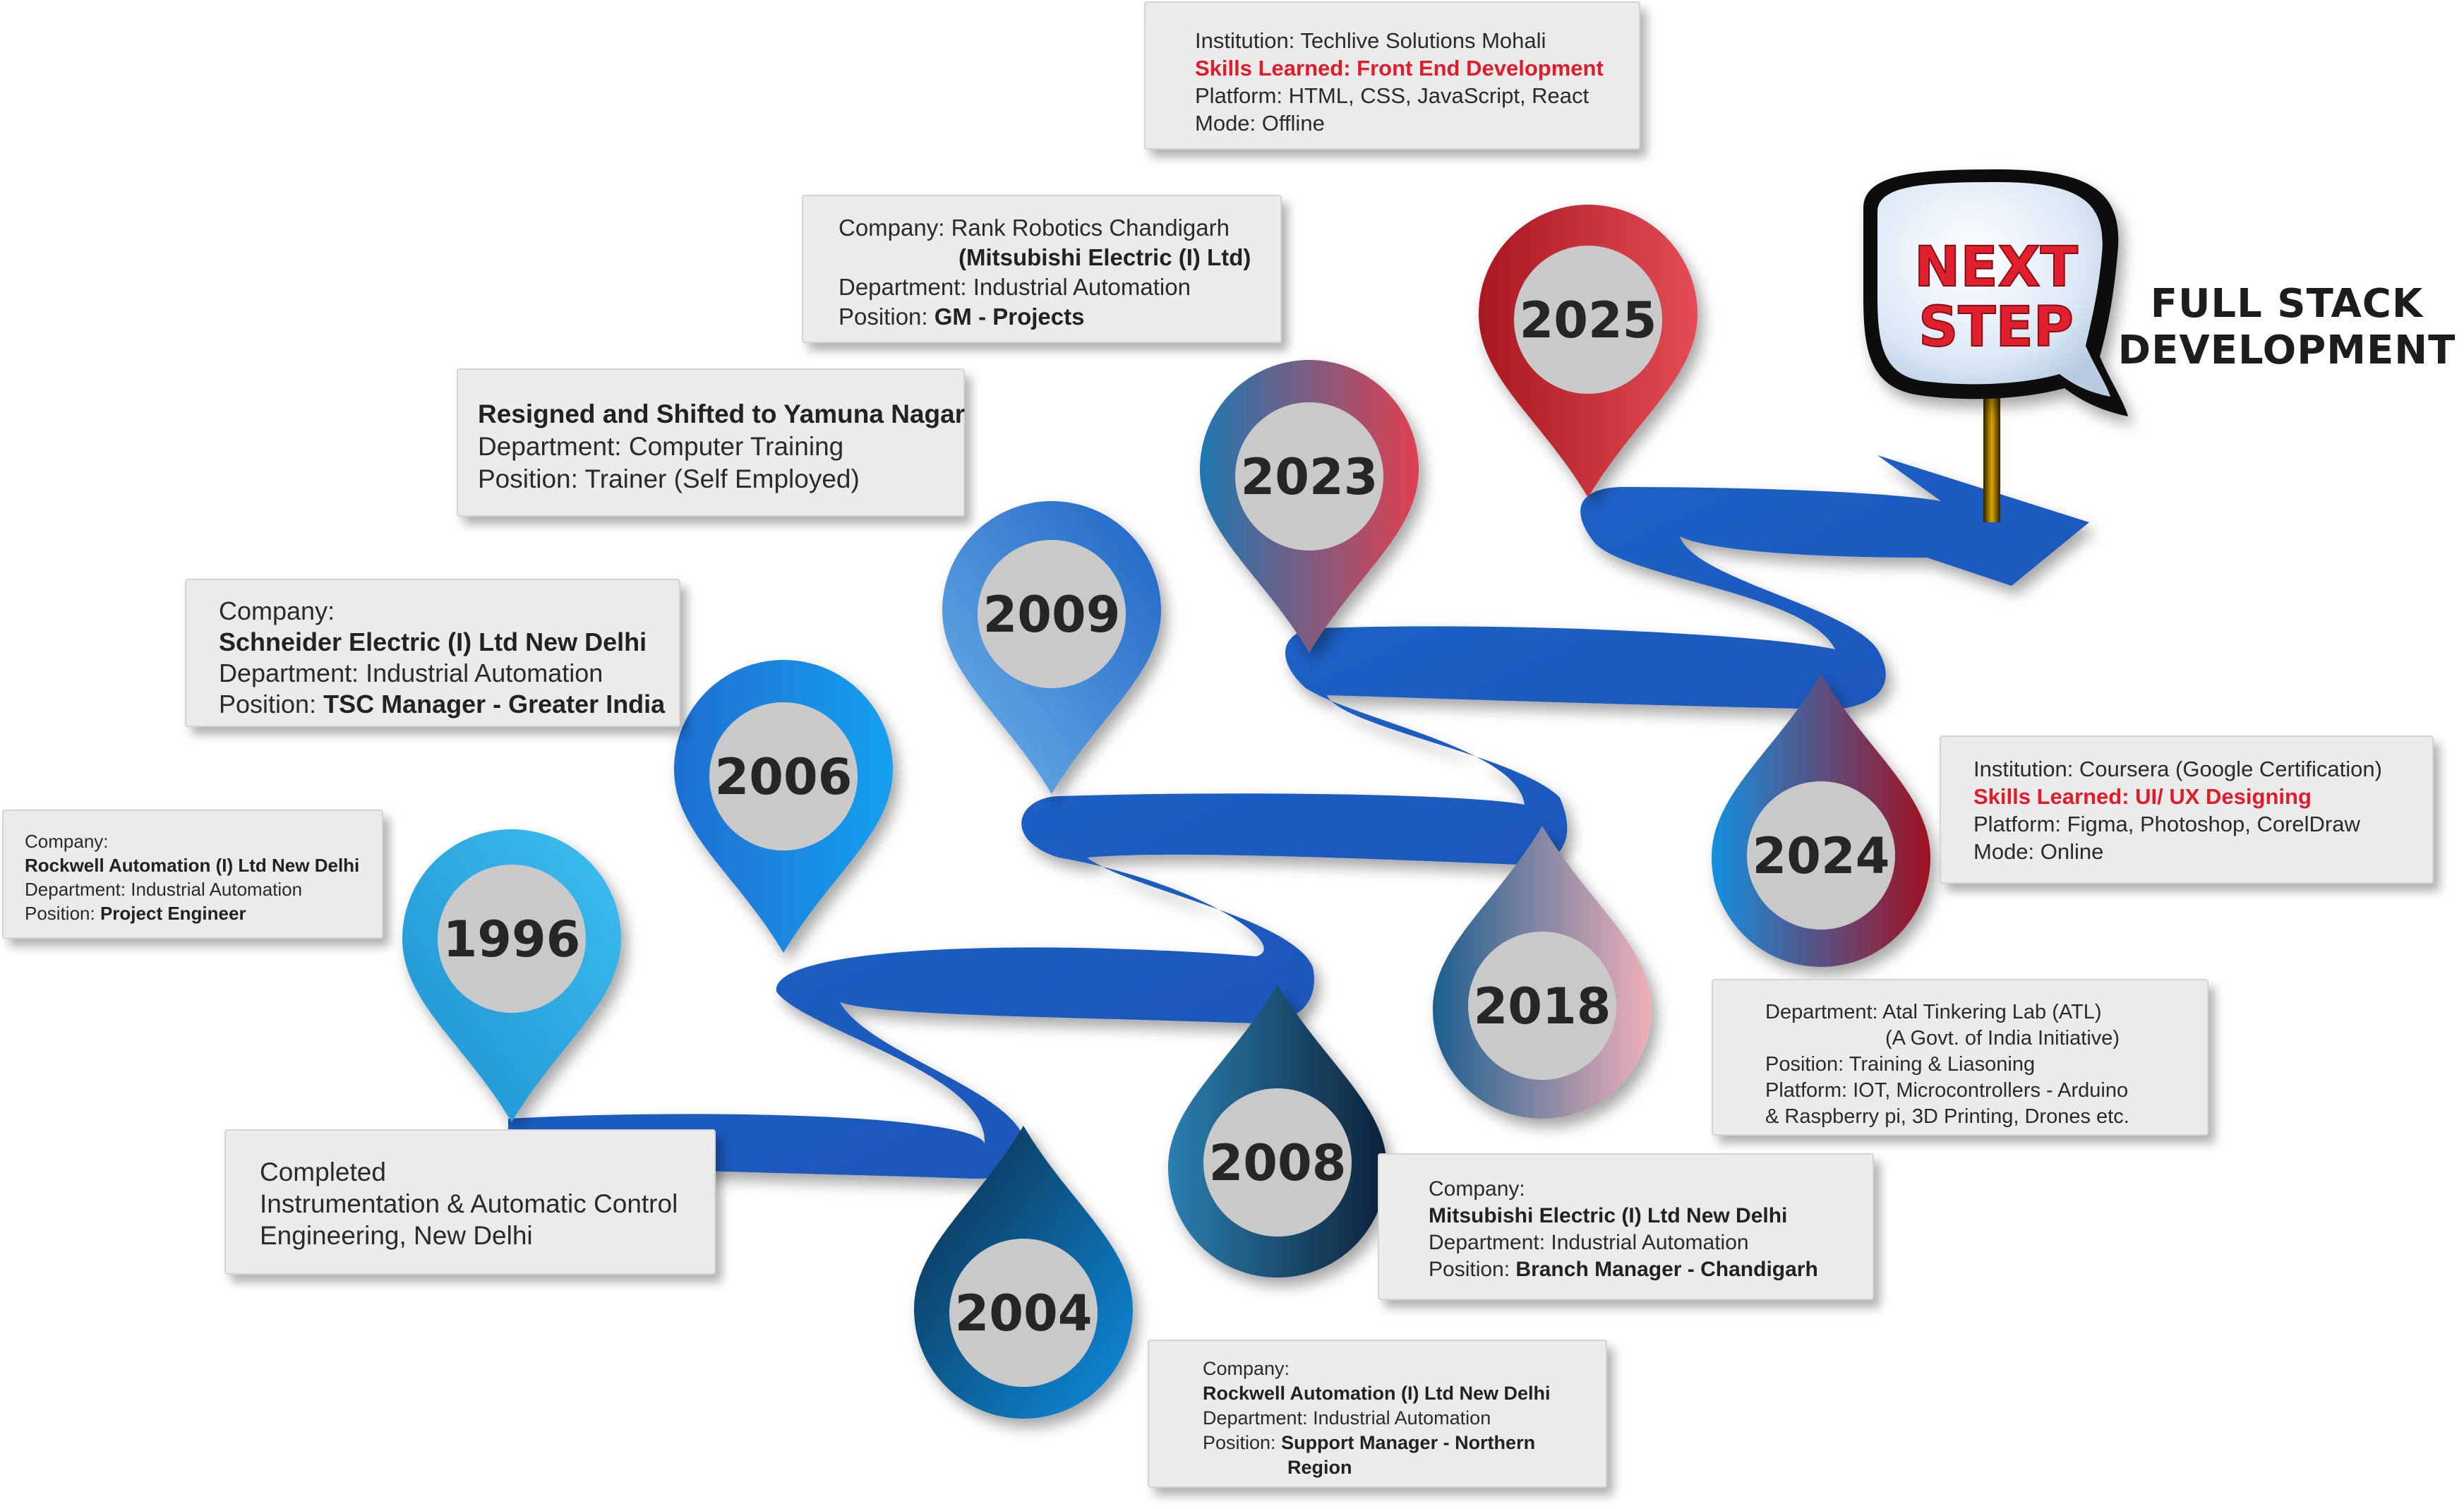 The width and height of the screenshot is (2464, 1509). I want to click on pin-2009: 2009, so click(1051, 647).